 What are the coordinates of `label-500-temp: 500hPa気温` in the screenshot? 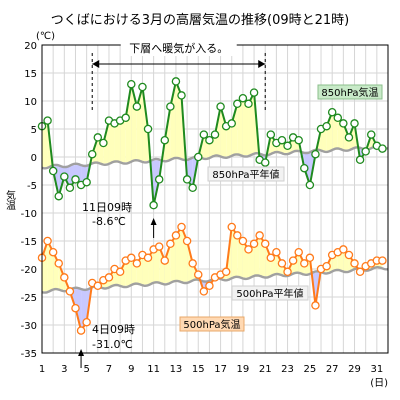 It's located at (211, 324).